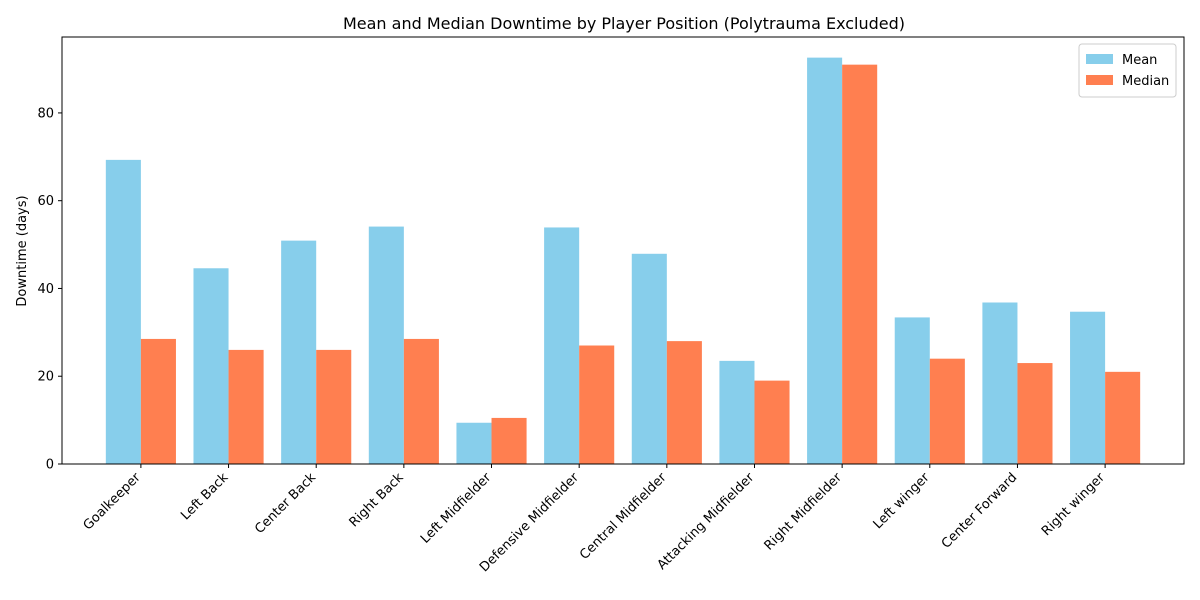 The image size is (1200, 600). Describe the element at coordinates (377, 500) in the screenshot. I see `x-tick-label-3: Right Back` at that location.